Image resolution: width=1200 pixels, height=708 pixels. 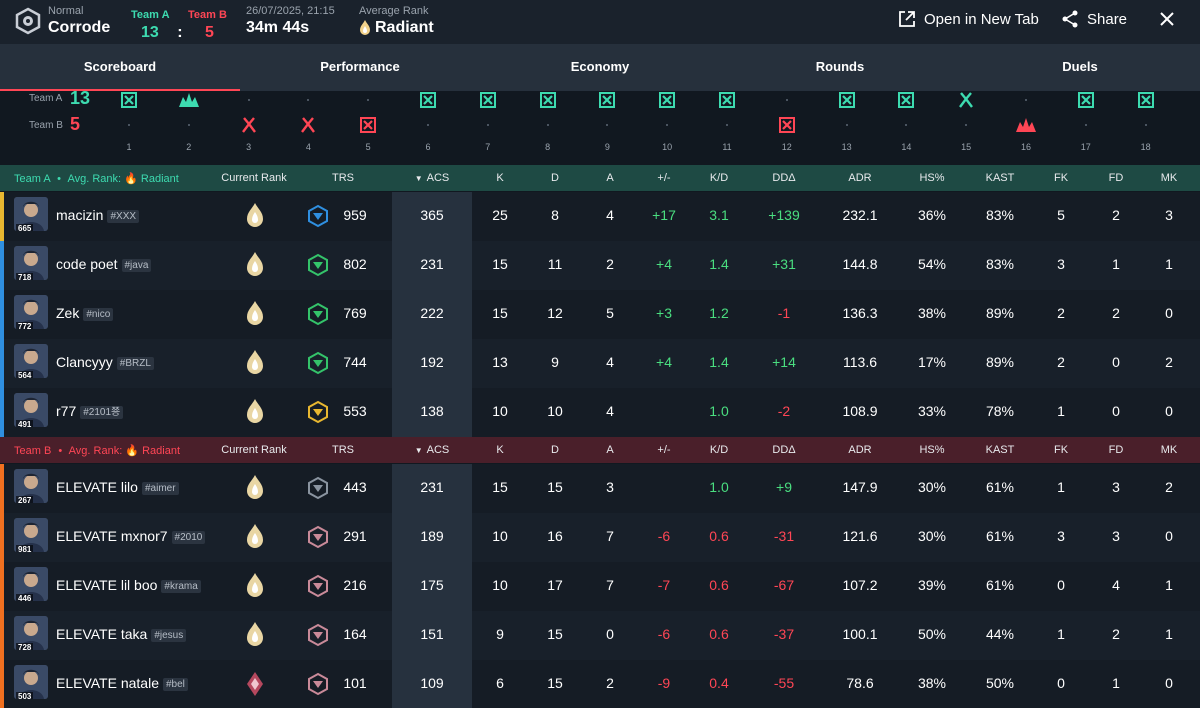 I want to click on player-name: ELEVATE mxnor7 #2010, so click(x=131, y=536).